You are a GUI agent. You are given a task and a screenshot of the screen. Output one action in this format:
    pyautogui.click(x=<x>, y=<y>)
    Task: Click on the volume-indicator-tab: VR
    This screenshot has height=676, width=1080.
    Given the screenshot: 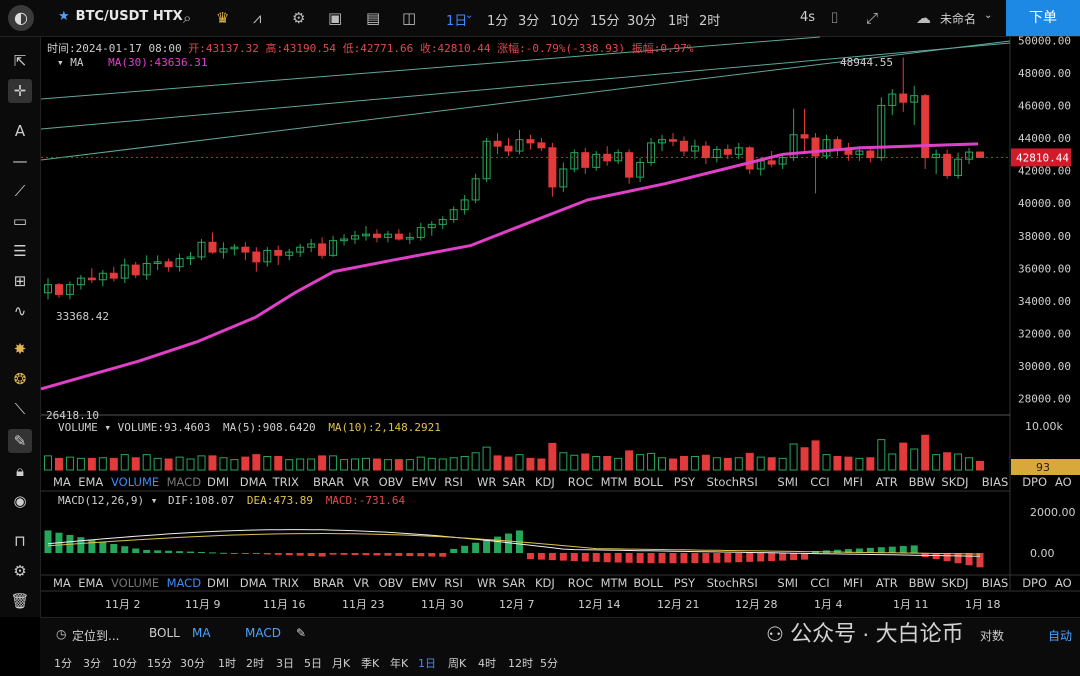 What is the action you would take?
    pyautogui.click(x=361, y=482)
    